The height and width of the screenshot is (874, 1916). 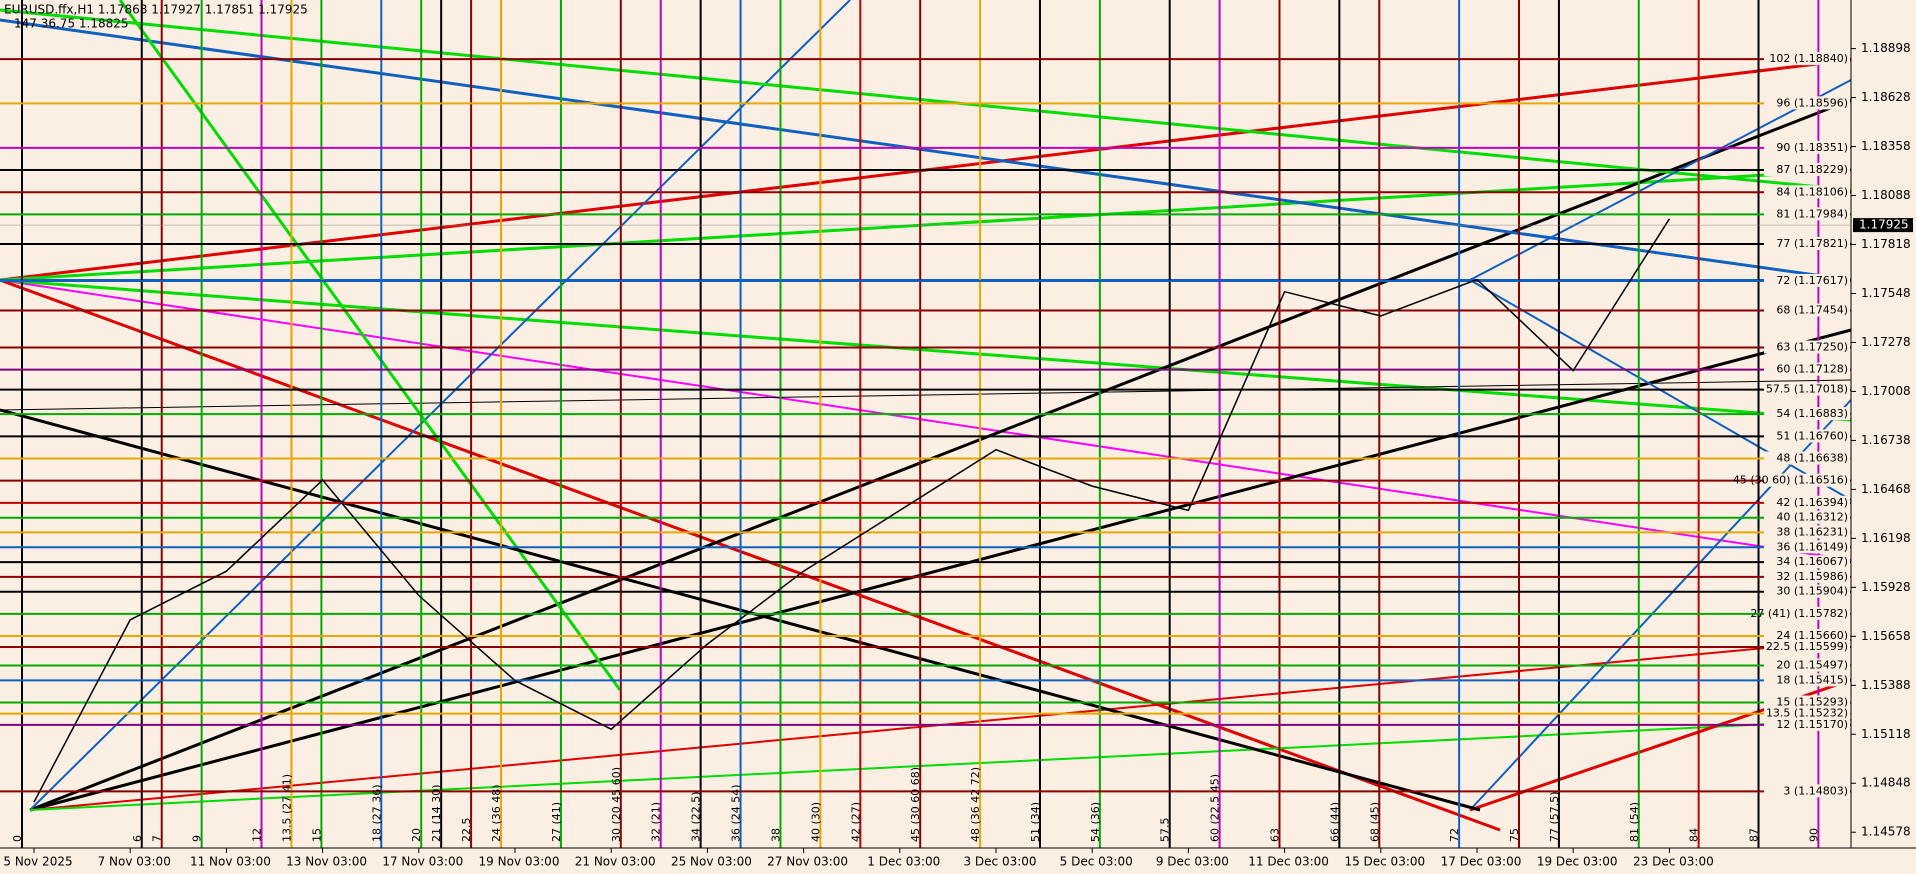 What do you see at coordinates (1886, 97) in the screenshot?
I see `y-tick-label: 1.18628` at bounding box center [1886, 97].